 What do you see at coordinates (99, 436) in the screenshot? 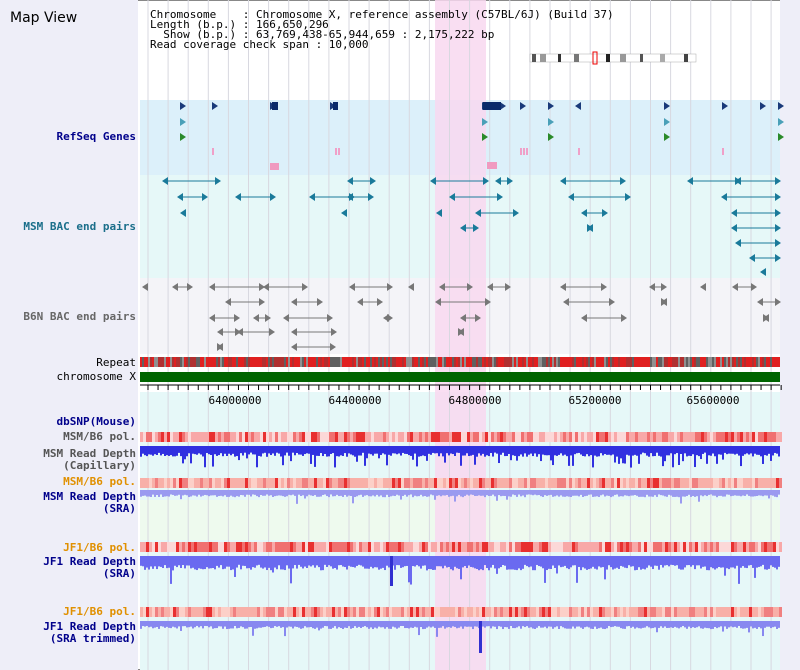
I see `track-label-msm-pol: MSM/B6 pol.` at bounding box center [99, 436].